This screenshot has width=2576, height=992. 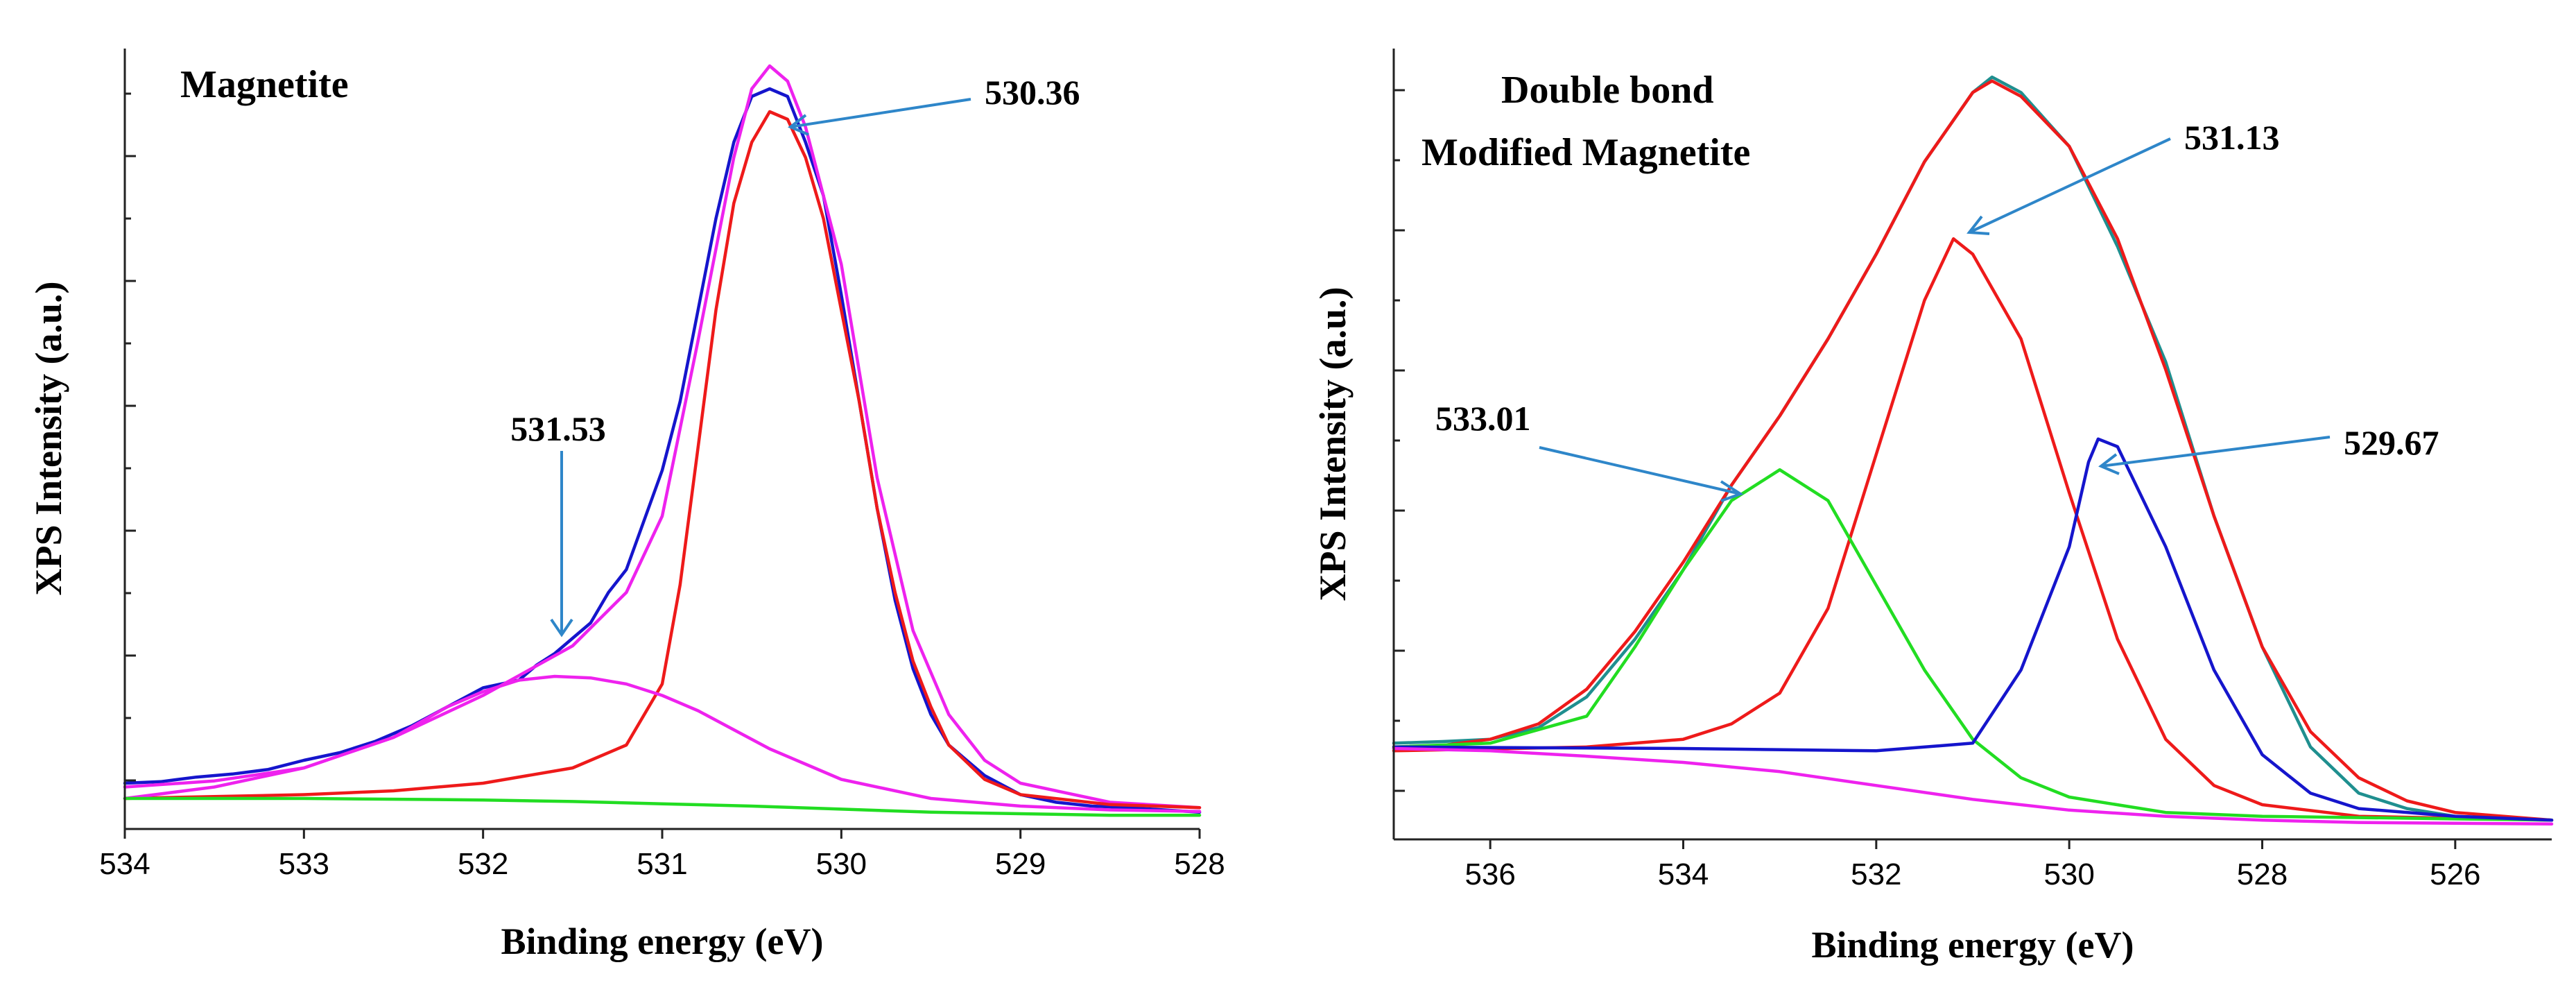 What do you see at coordinates (795, 355) in the screenshot?
I see `magnetite-annotations: 530.36 531.53` at bounding box center [795, 355].